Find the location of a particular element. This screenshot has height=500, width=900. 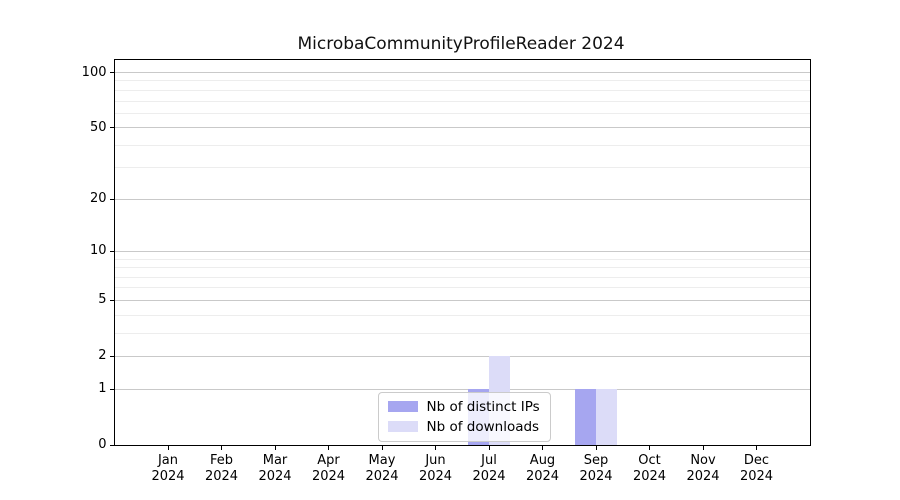

legend-swatch-downloads is located at coordinates (402, 426).